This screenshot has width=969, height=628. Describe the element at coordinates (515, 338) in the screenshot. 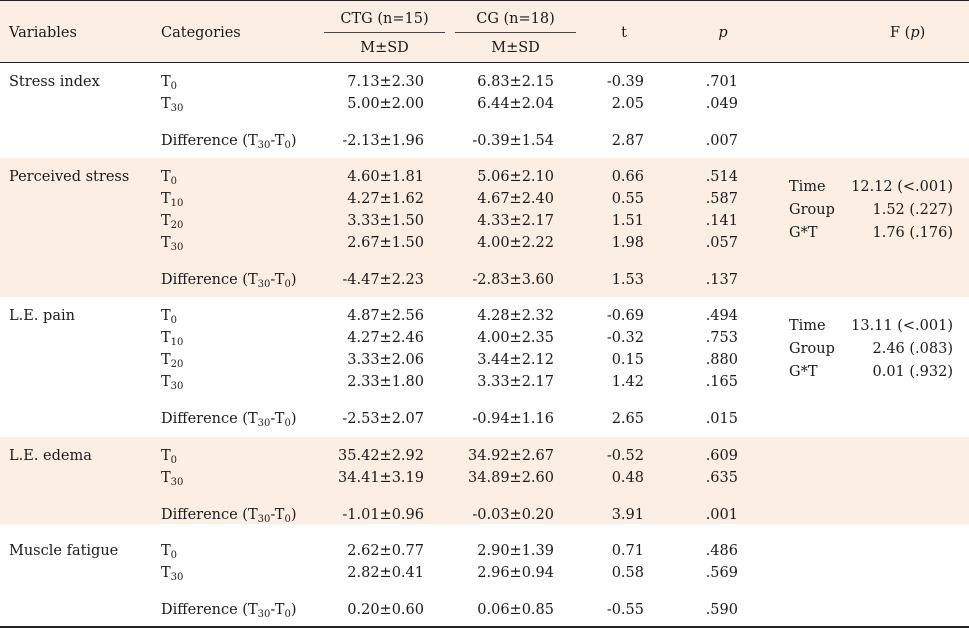

I see `cg-value: 4.00±2.35` at that location.